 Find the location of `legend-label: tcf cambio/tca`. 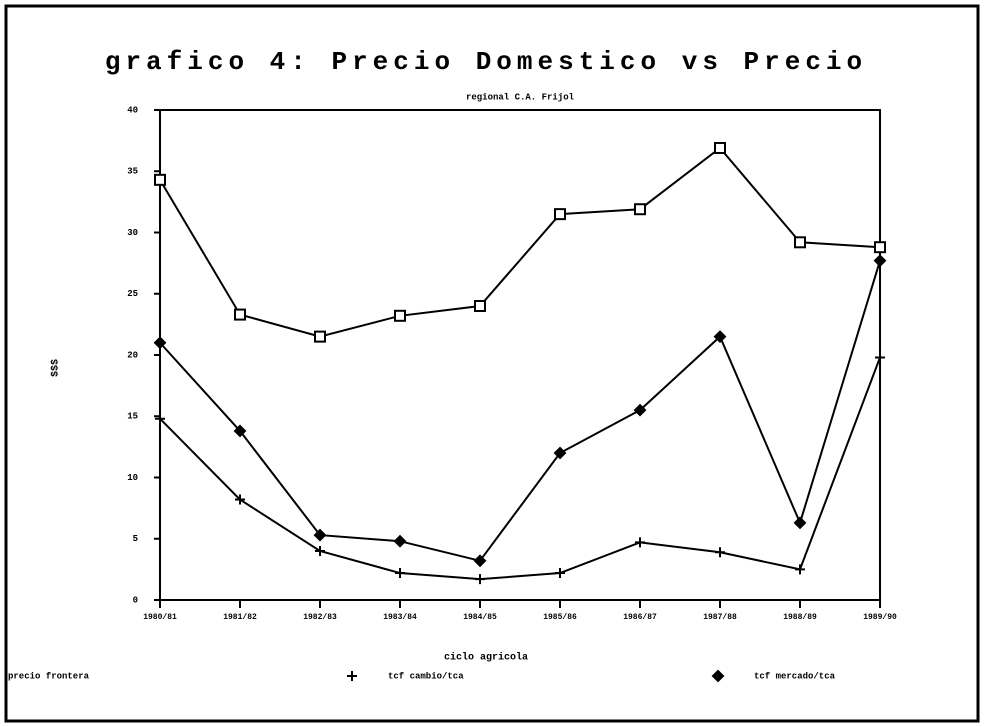

legend-label: tcf cambio/tca is located at coordinates (426, 676).